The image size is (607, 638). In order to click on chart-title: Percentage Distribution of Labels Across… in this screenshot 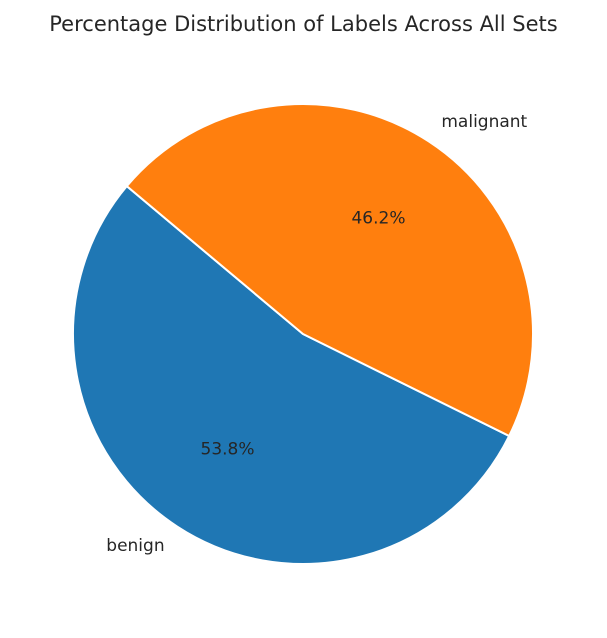, I will do `click(303, 24)`.